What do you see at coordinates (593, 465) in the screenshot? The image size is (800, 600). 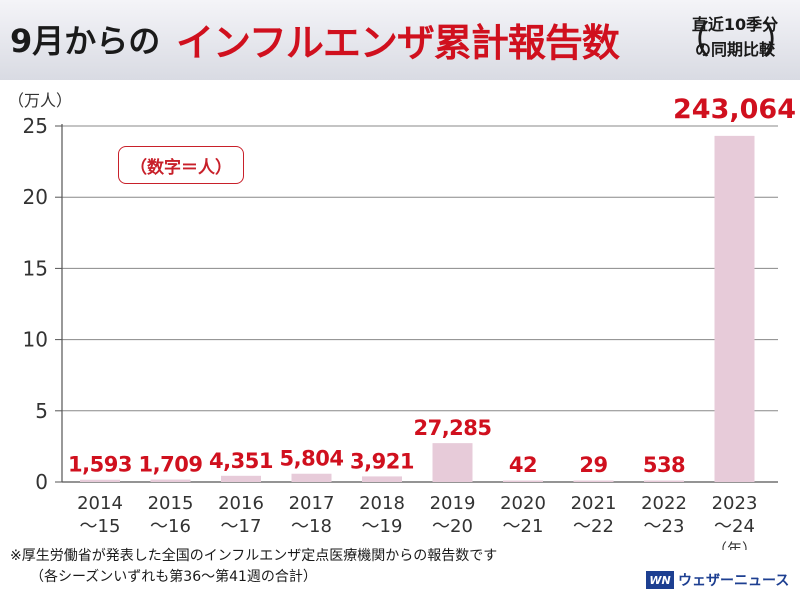 I see `data-label: 29` at bounding box center [593, 465].